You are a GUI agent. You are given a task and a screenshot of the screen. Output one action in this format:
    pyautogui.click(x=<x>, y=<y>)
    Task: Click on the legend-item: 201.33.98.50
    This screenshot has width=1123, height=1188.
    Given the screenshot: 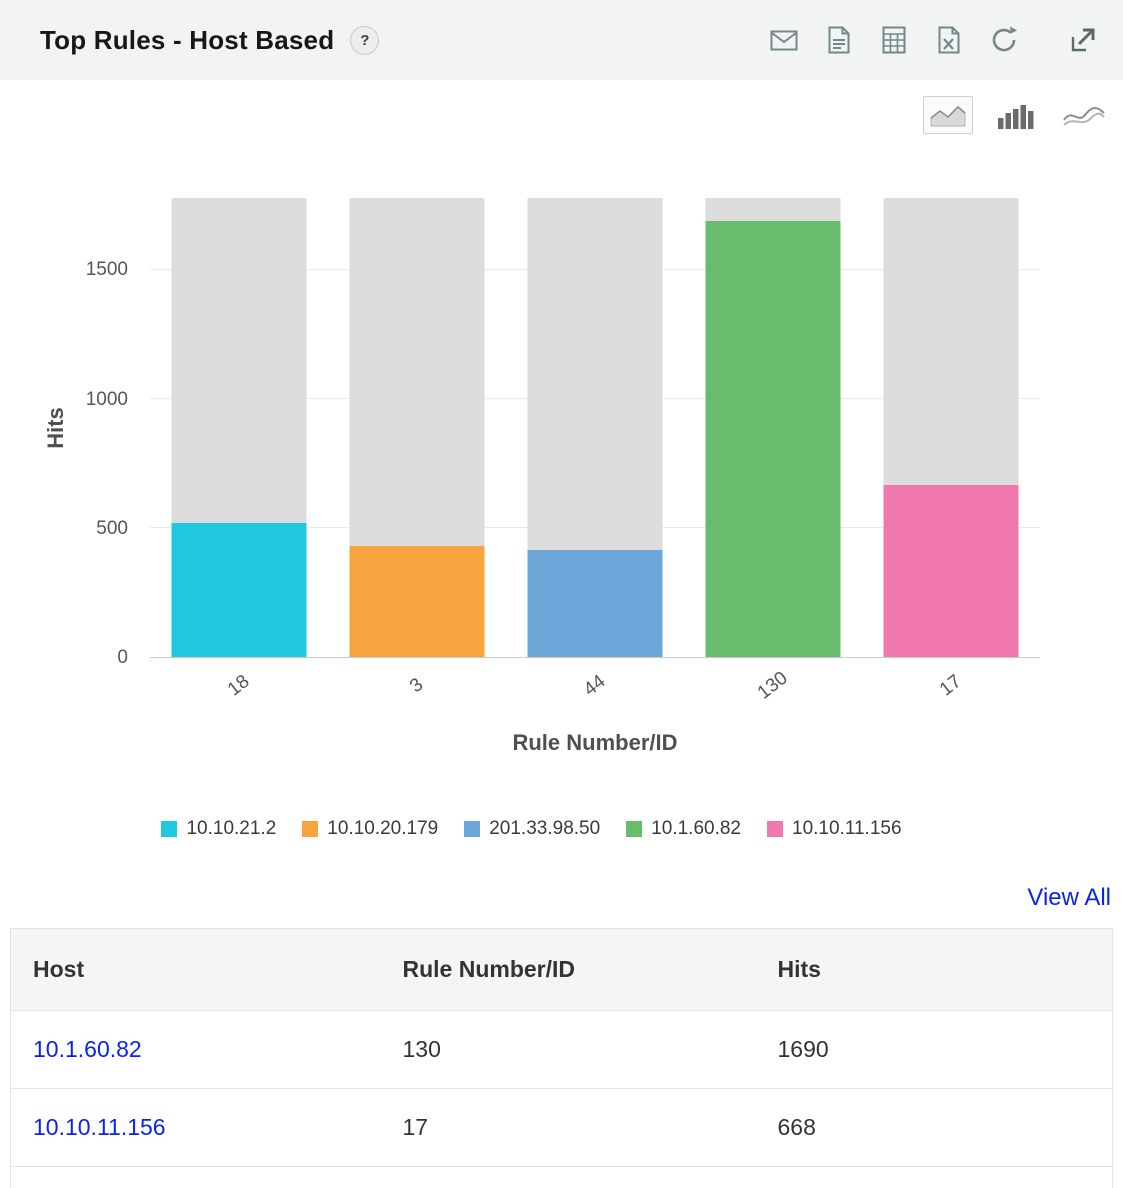 What is the action you would take?
    pyautogui.click(x=532, y=829)
    